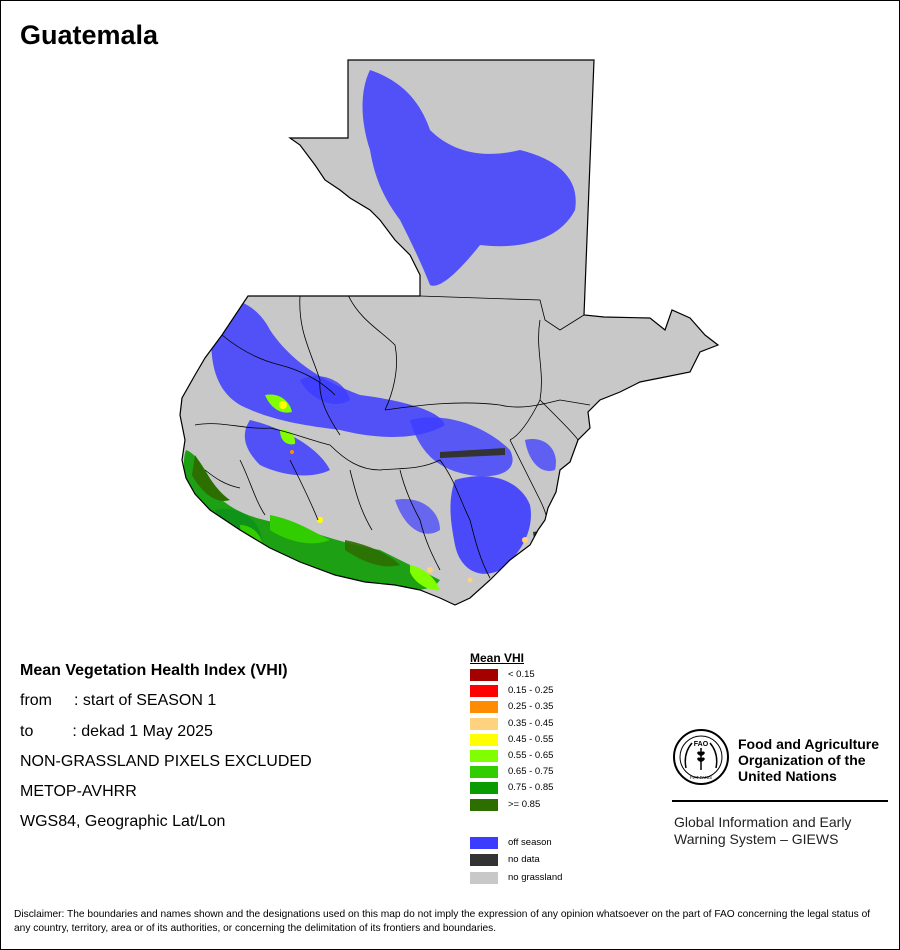 Image resolution: width=900 pixels, height=950 pixels. Describe the element at coordinates (123, 822) in the screenshot. I see `info-projection: WGS84, Geographic Lat/Lon` at that location.